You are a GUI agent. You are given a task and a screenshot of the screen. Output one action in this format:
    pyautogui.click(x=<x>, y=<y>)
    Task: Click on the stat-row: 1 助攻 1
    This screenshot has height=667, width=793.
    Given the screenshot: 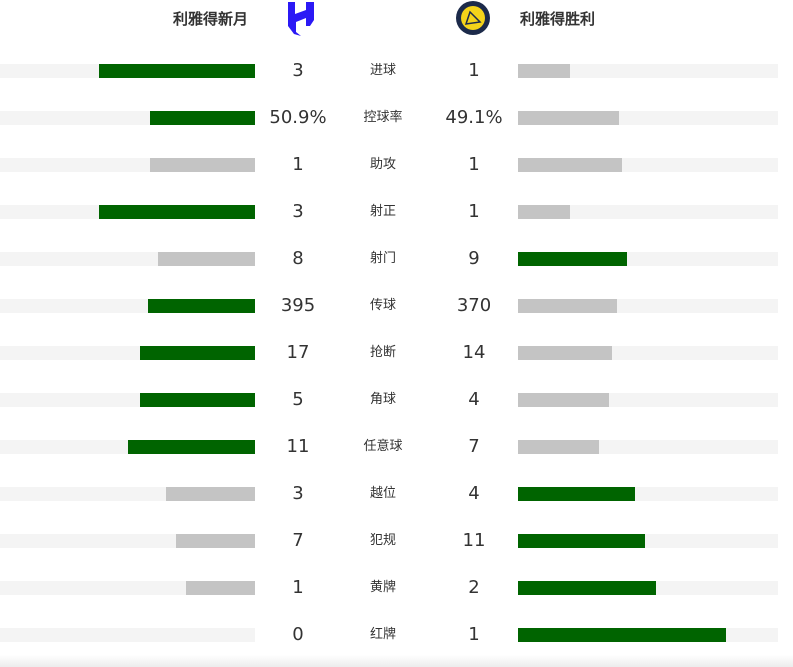 What is the action you would take?
    pyautogui.click(x=396, y=165)
    